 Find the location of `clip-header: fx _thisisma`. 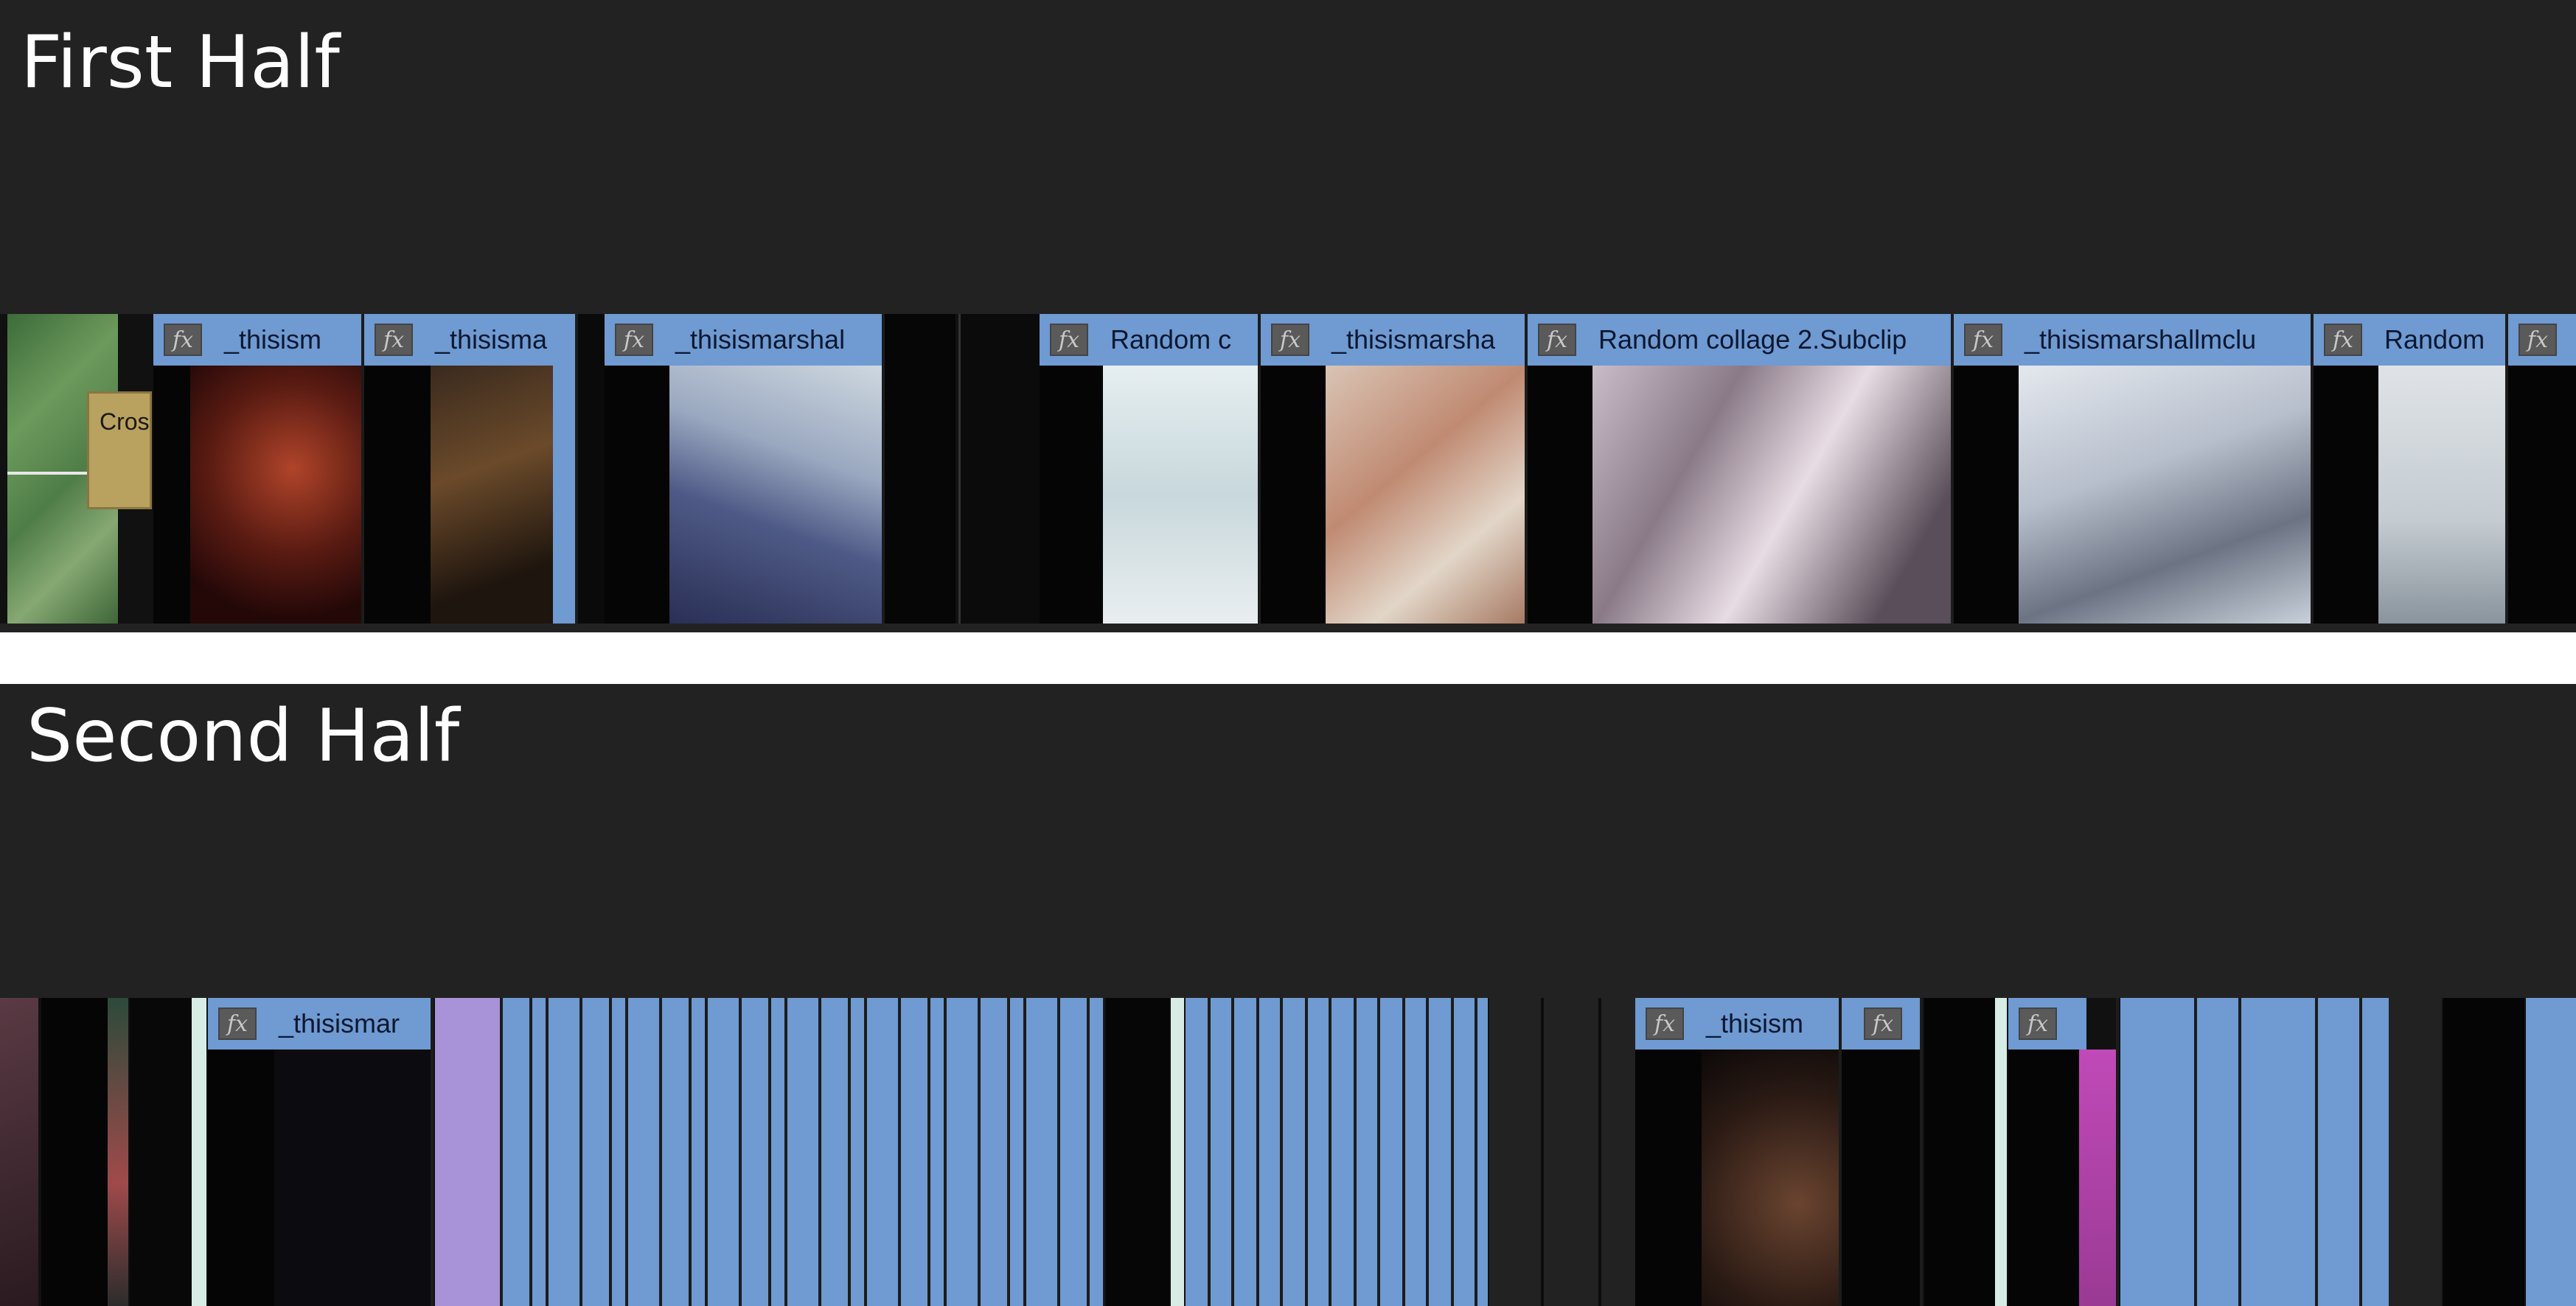

clip-header: fx _thisisma is located at coordinates (470, 340).